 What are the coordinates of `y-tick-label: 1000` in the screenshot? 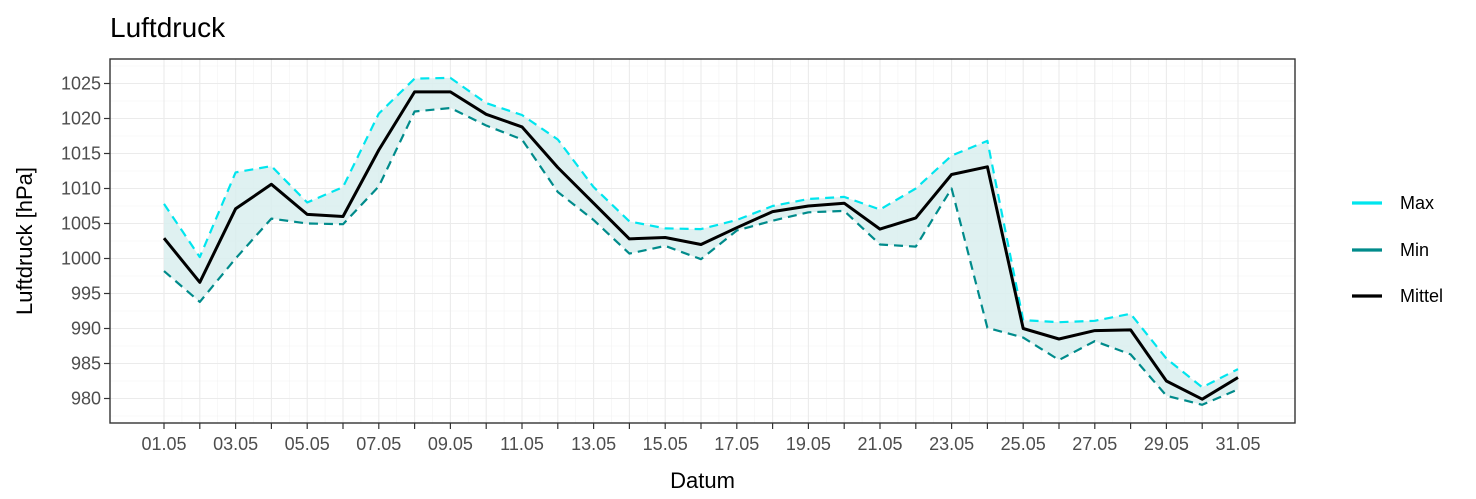 It's located at (81, 259).